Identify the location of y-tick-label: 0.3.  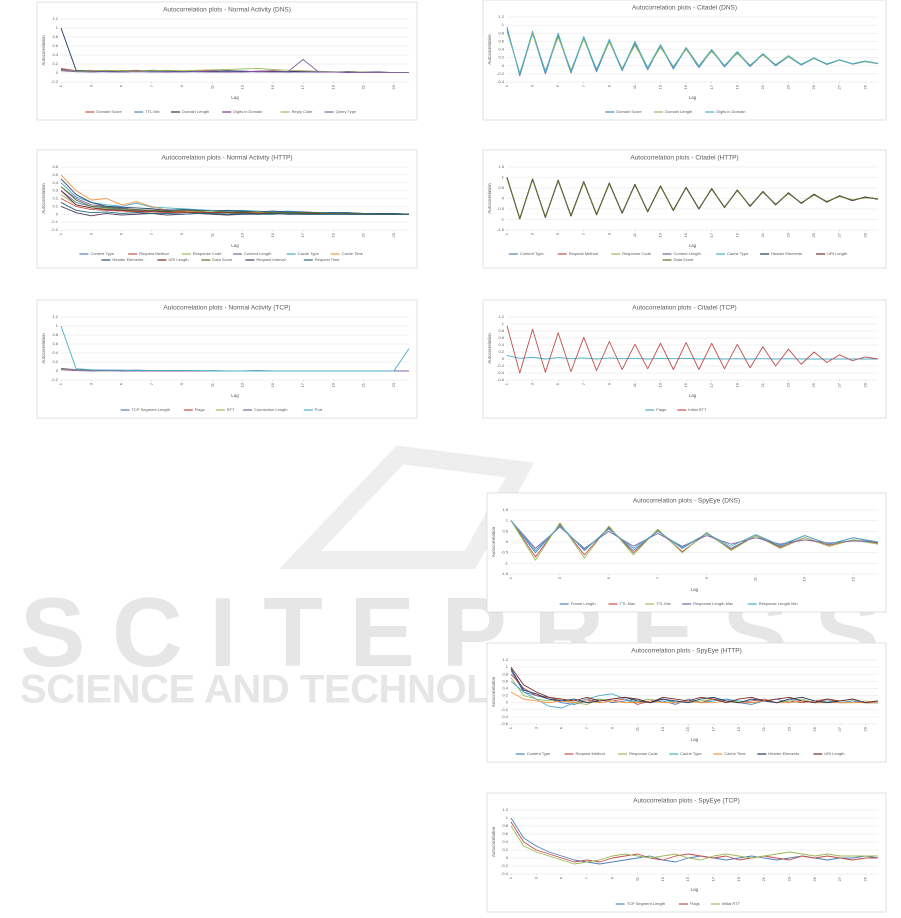
(55, 190).